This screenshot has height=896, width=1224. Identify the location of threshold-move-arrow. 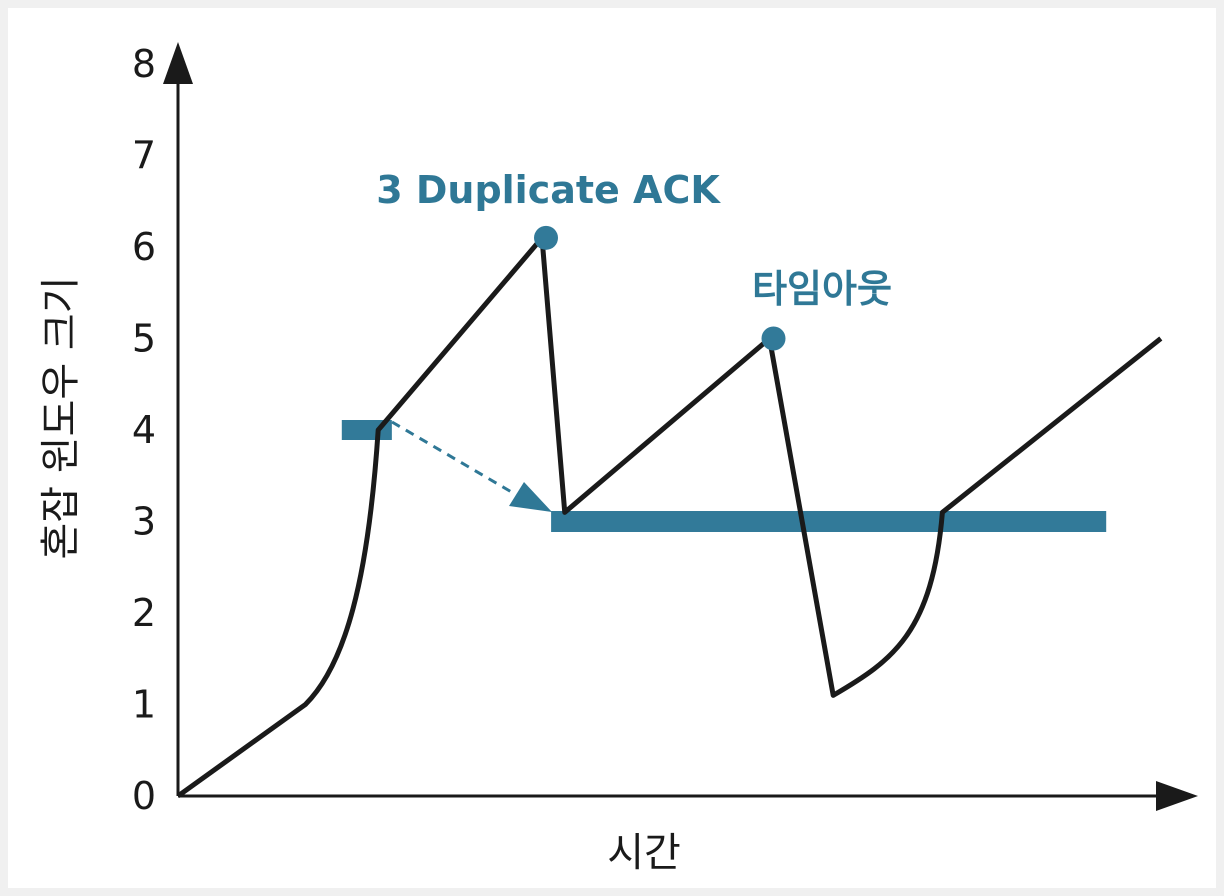
(456, 459).